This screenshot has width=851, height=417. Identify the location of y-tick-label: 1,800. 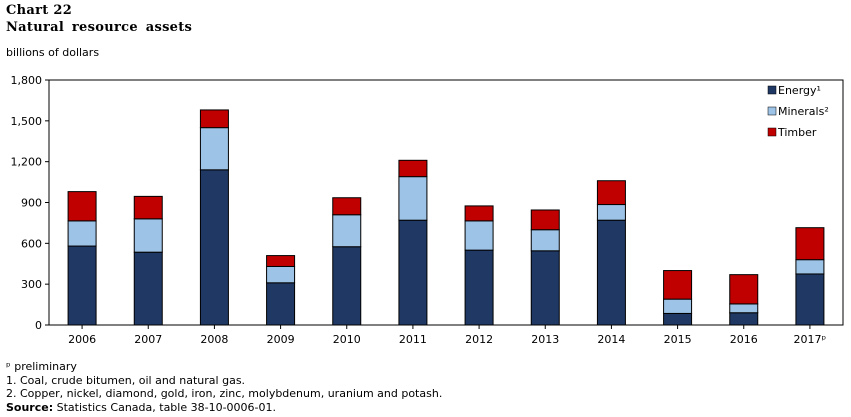
(27, 80).